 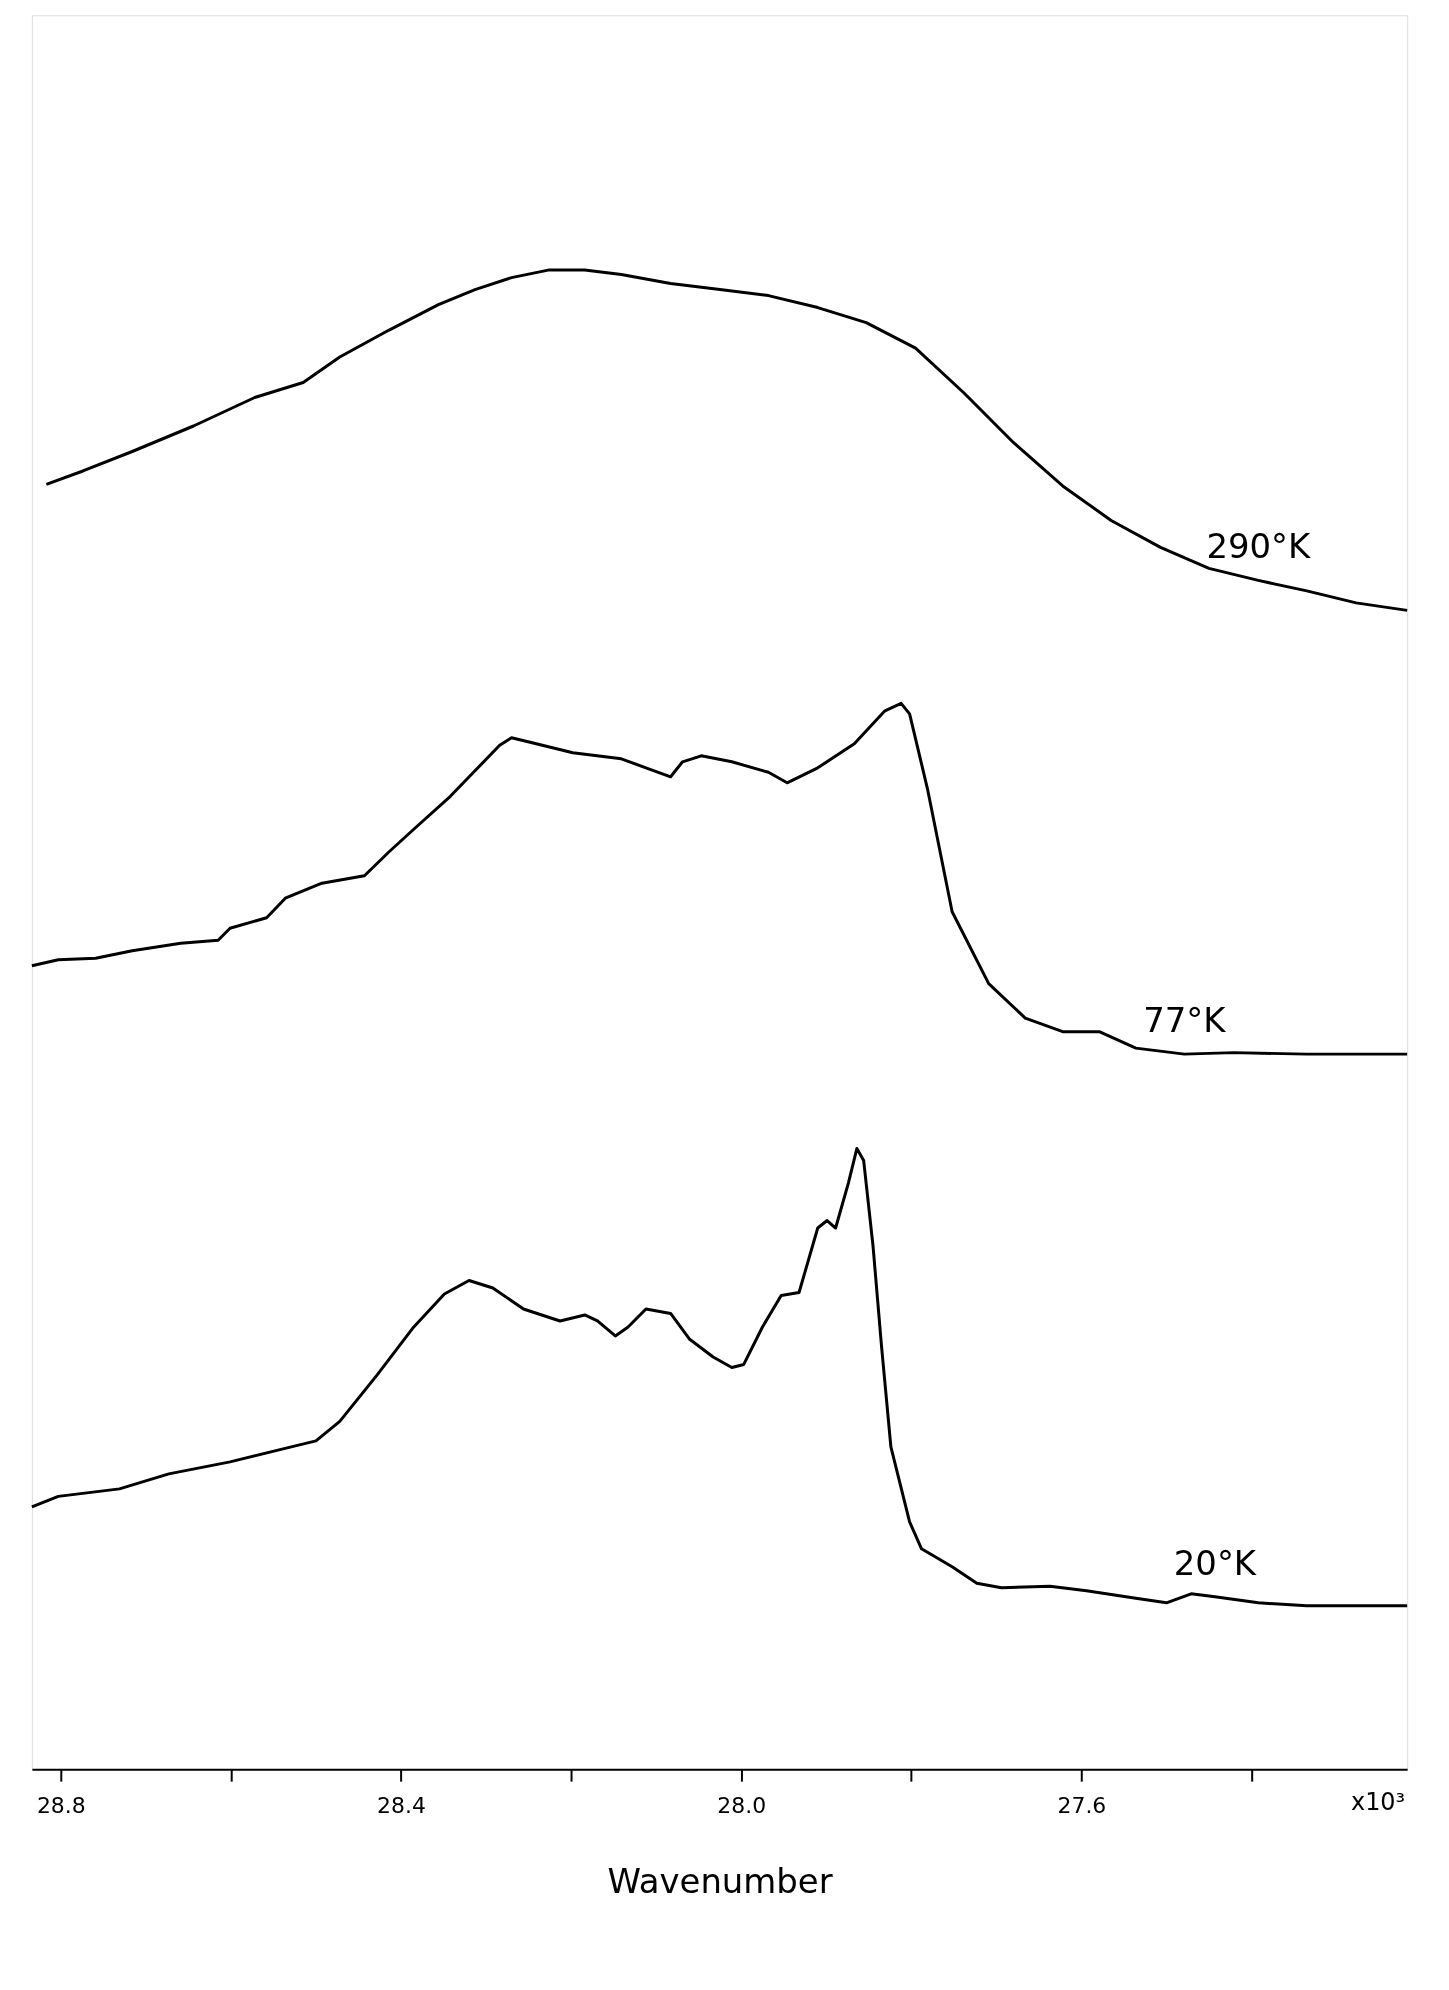 I want to click on series-label: 20°K, so click(x=1215, y=1563).